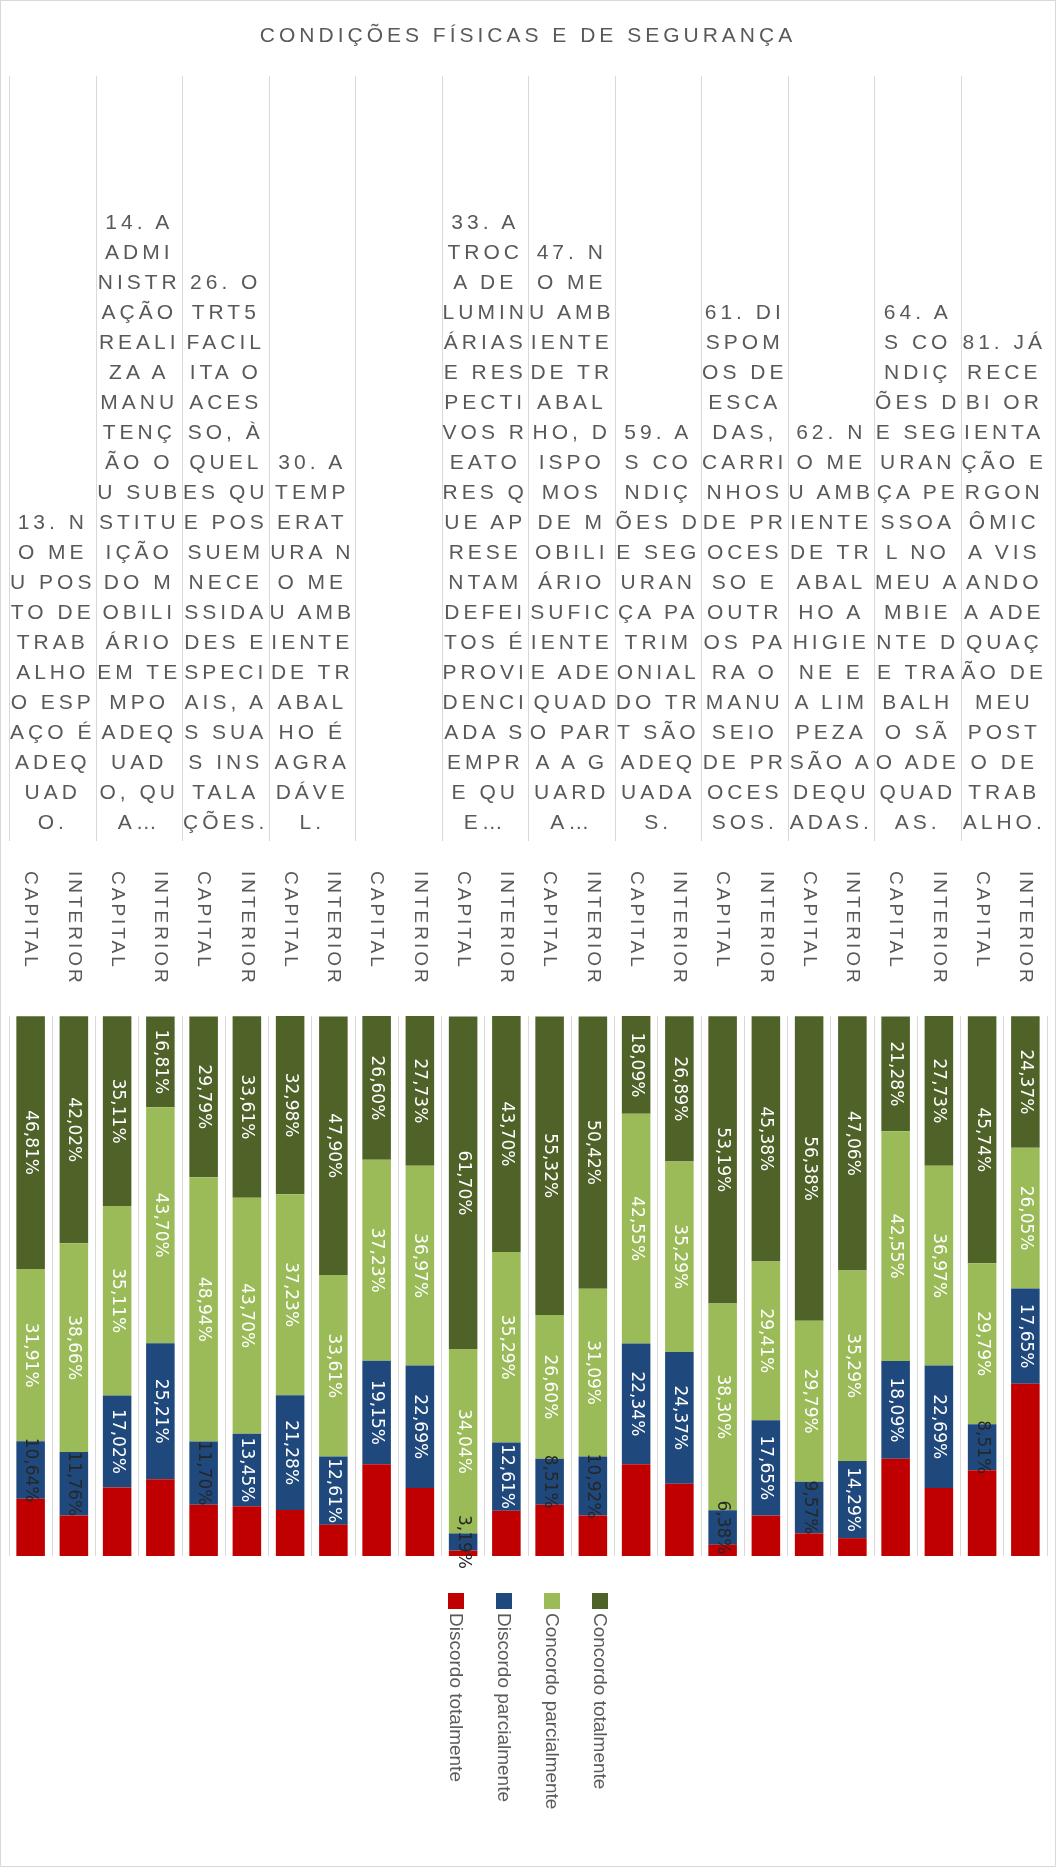  Describe the element at coordinates (1004, 581) in the screenshot. I see `text: 81. JÁ RECEBI ORIENTAÇÃO ERGONÔMICA VISANDO A ADEQUAÇÃO DE MEU POSTO DE TRABALHO.` at that location.